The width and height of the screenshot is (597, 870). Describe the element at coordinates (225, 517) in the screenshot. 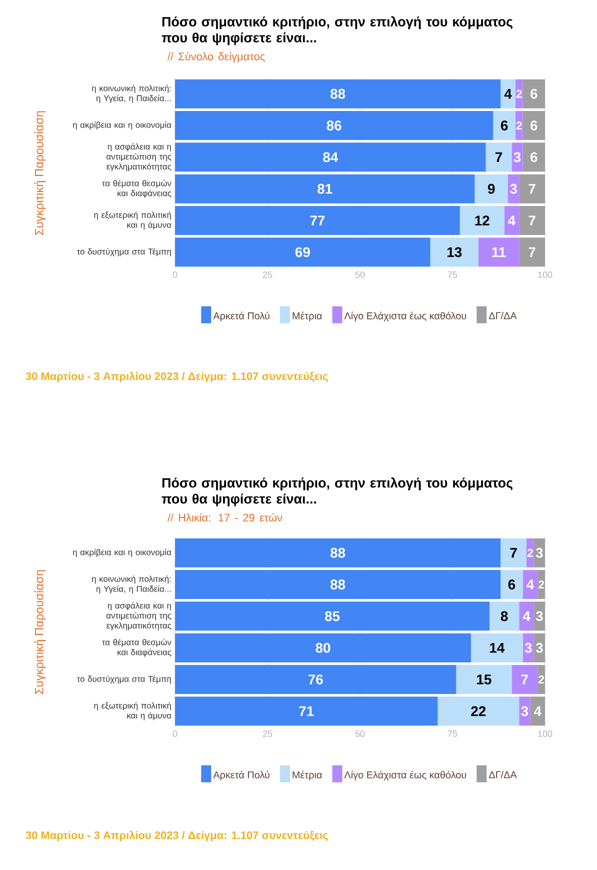

I see `chart-subtitle: // Ηλικία: 17 - 29 ετών` at that location.